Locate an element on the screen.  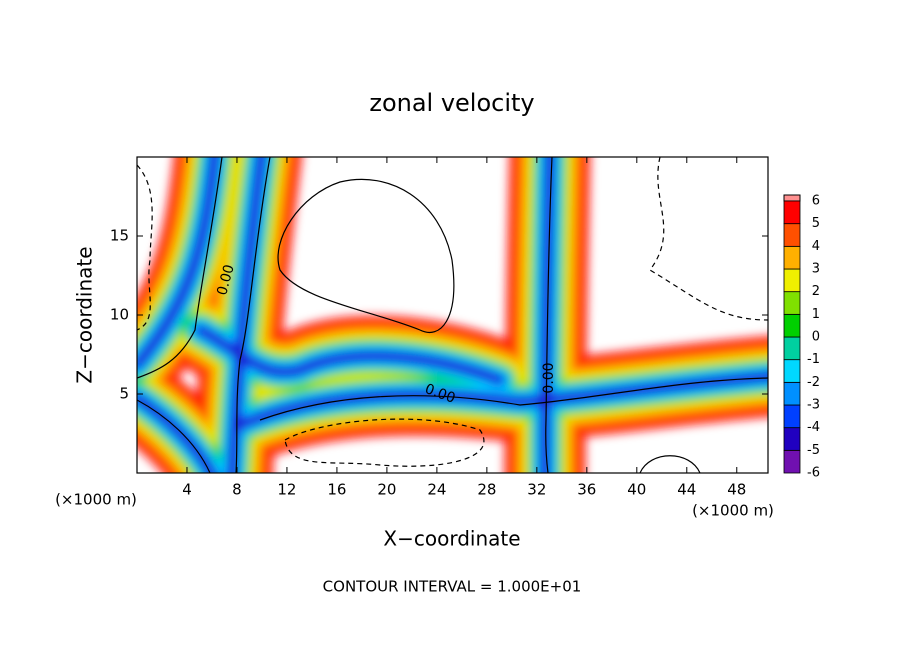
x-tick-label: 28 is located at coordinates (486, 490).